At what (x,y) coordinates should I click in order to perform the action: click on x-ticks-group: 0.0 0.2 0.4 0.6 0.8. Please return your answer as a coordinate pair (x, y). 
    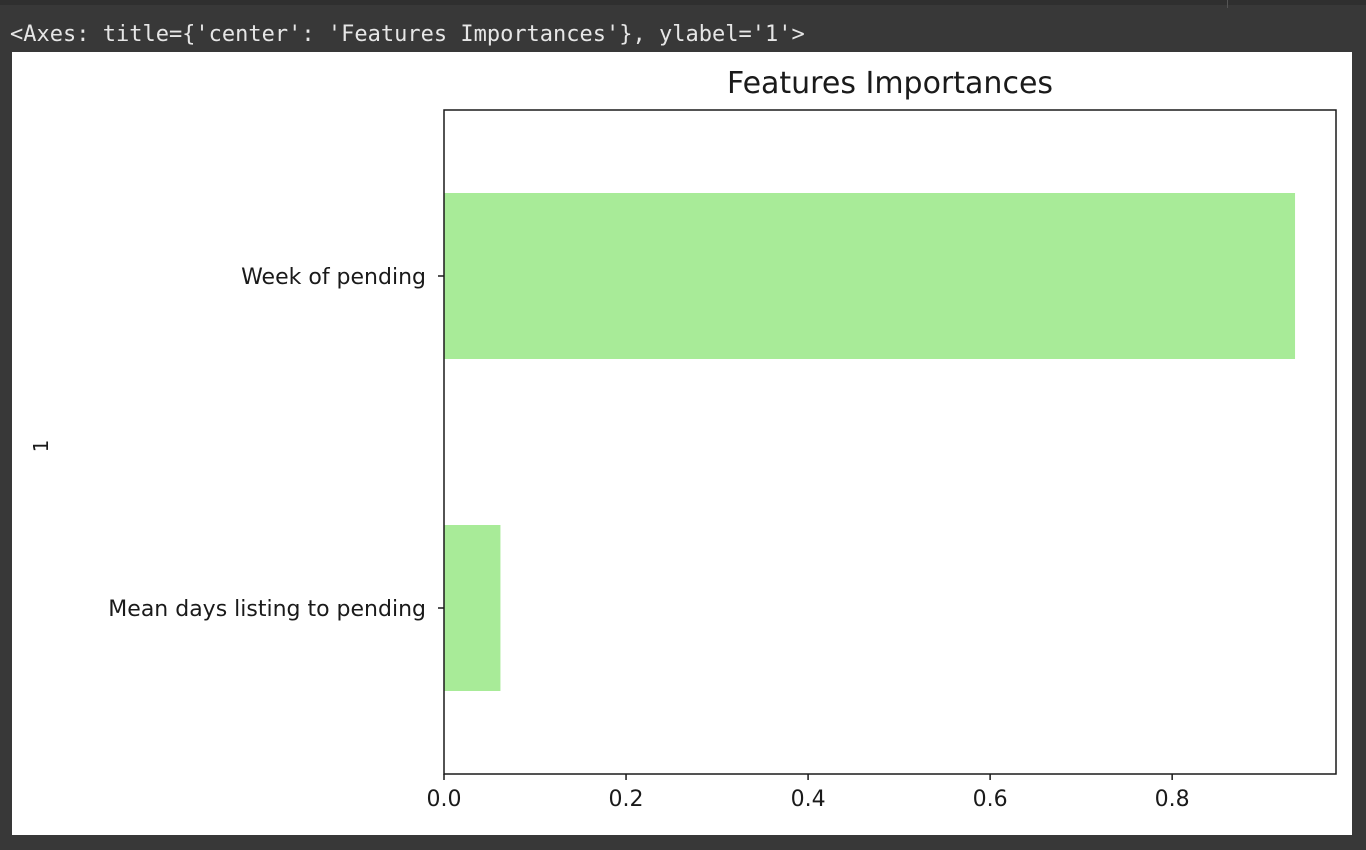
    Looking at the image, I should click on (808, 793).